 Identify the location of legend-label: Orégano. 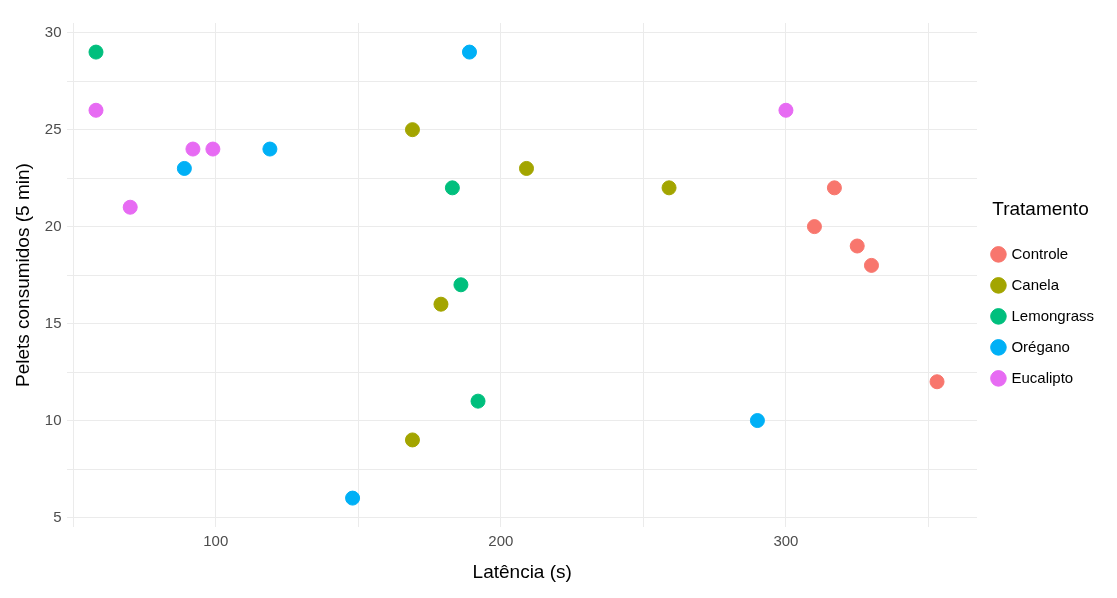
(1040, 346).